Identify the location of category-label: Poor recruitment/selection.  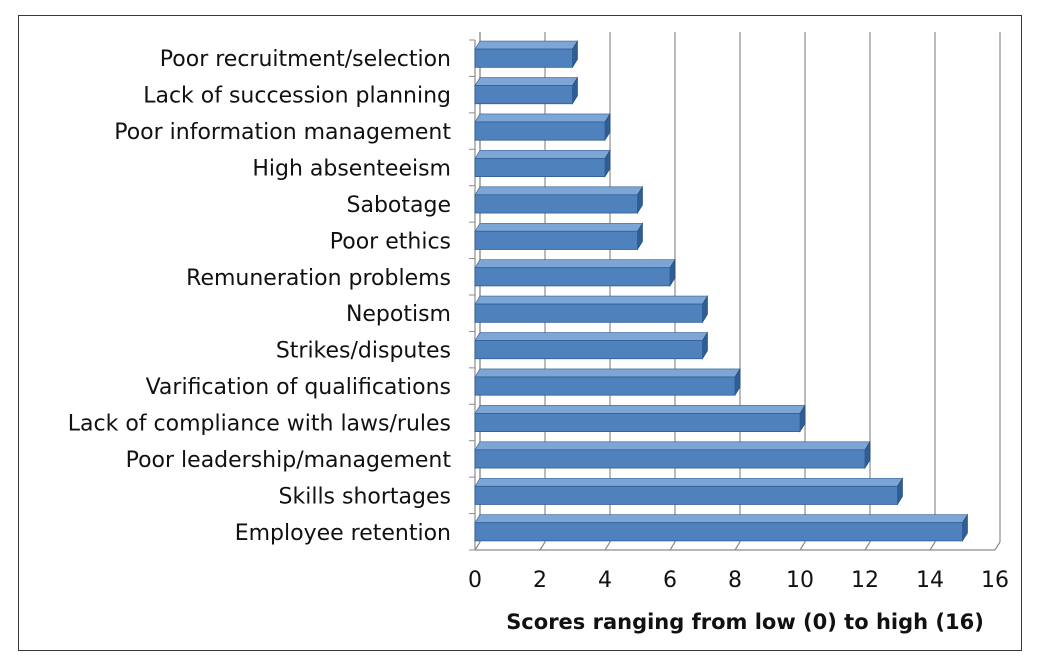
(305, 59).